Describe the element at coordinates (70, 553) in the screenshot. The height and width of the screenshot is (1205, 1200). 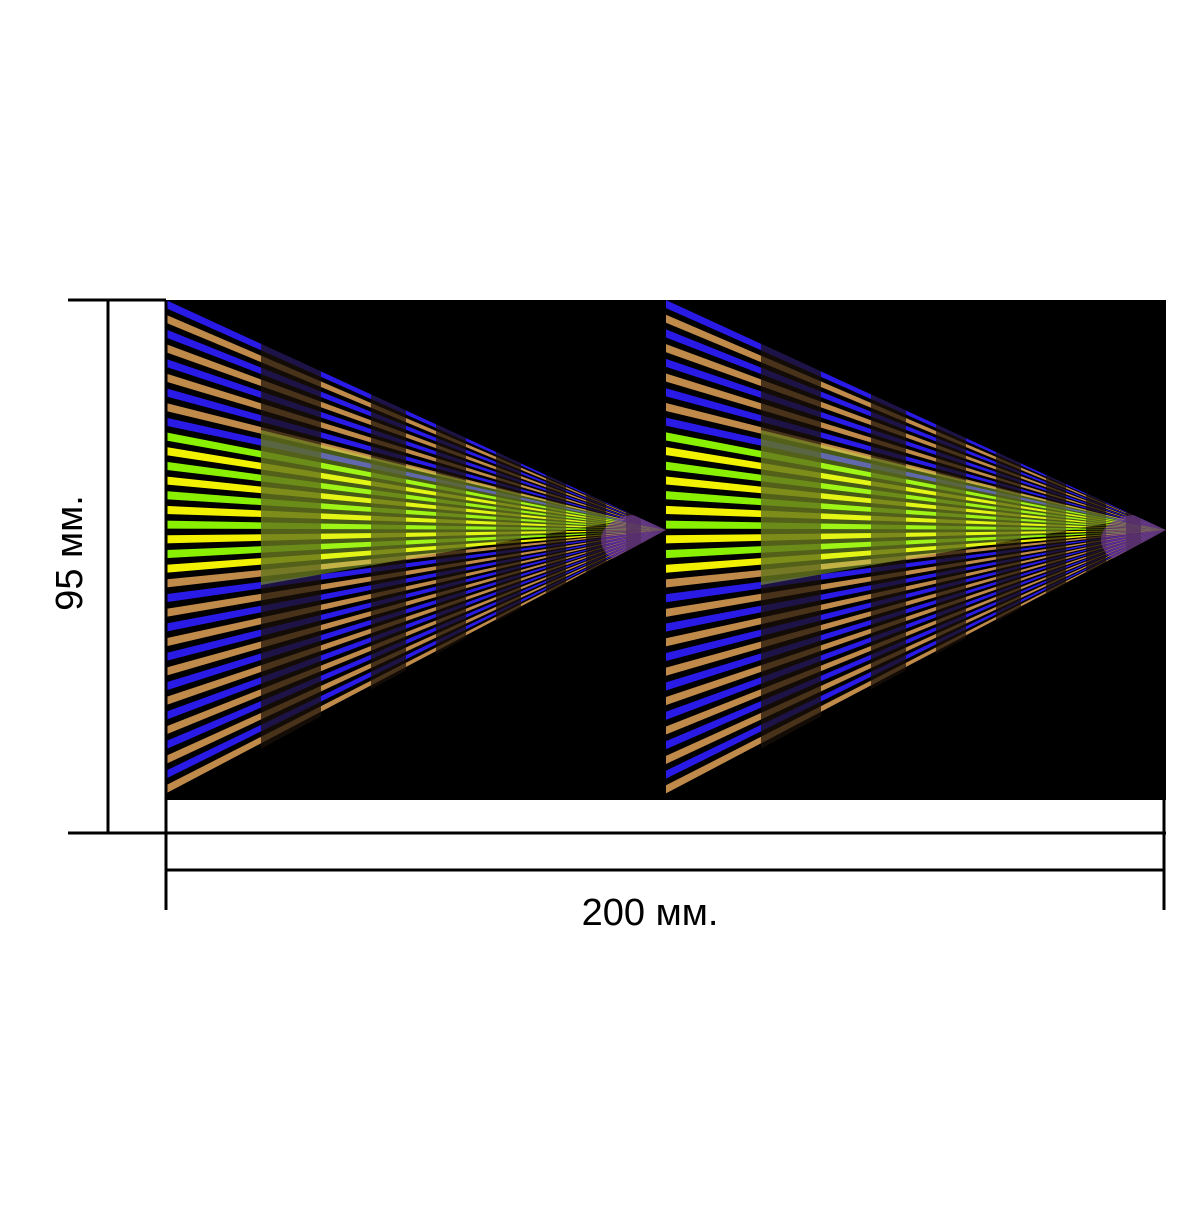
I see `height-label: 95 мм.` at that location.